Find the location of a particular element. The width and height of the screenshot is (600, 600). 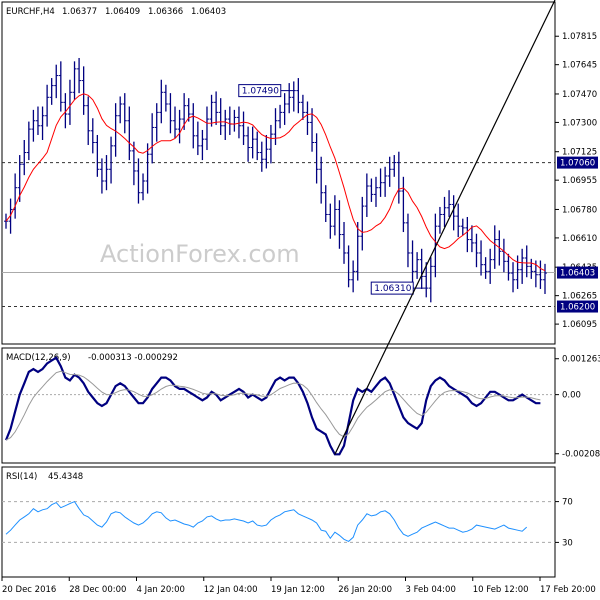

annotation-label: 1.06310 is located at coordinates (392, 289).